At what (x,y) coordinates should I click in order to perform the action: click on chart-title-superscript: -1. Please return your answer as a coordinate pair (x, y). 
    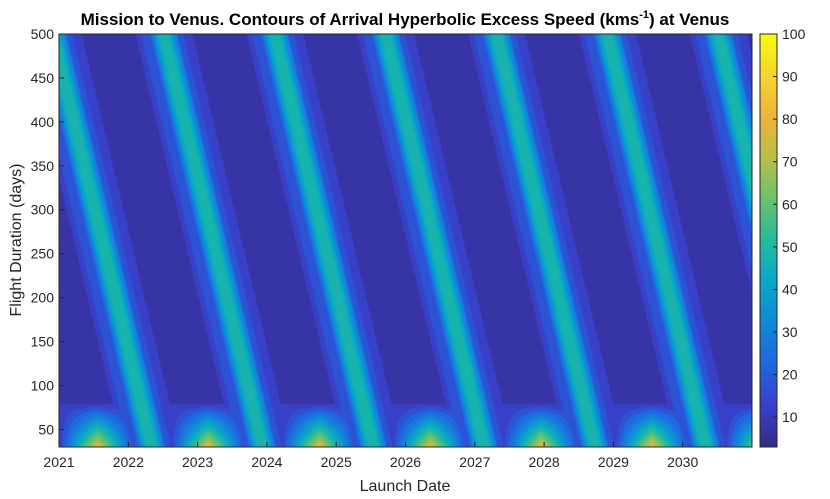
    Looking at the image, I should click on (644, 15).